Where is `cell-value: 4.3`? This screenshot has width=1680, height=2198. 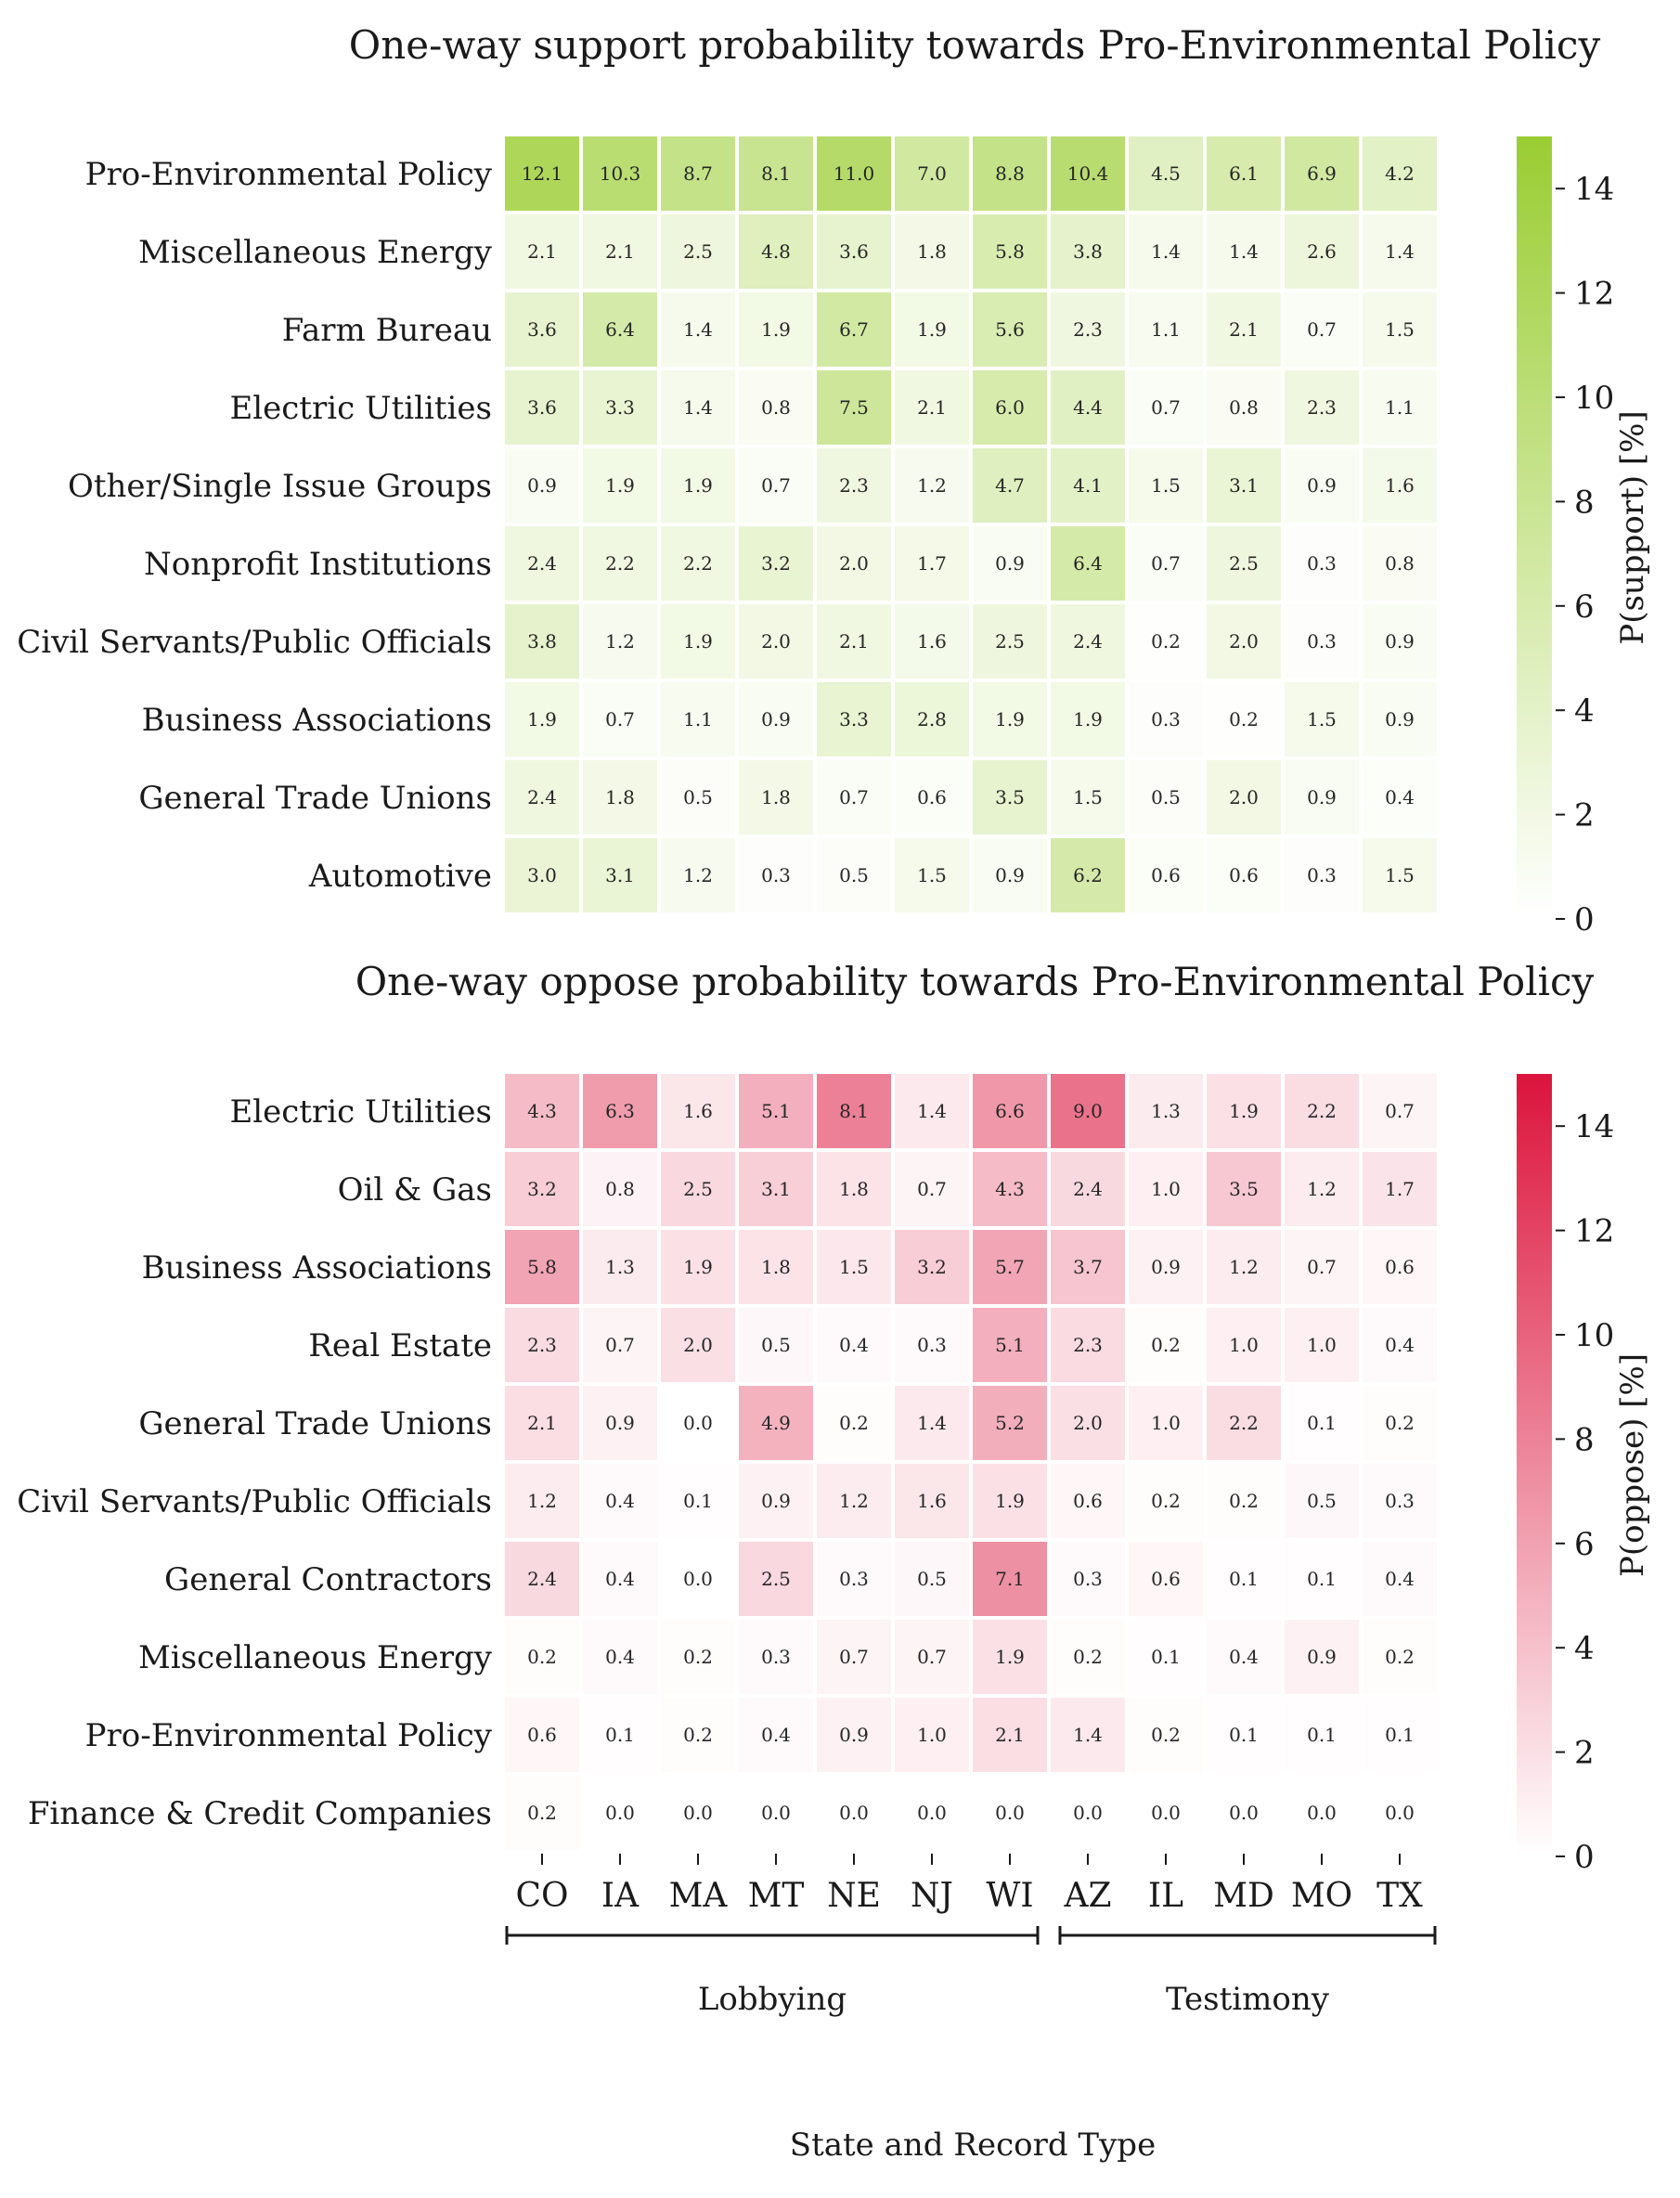
cell-value: 4.3 is located at coordinates (542, 1111).